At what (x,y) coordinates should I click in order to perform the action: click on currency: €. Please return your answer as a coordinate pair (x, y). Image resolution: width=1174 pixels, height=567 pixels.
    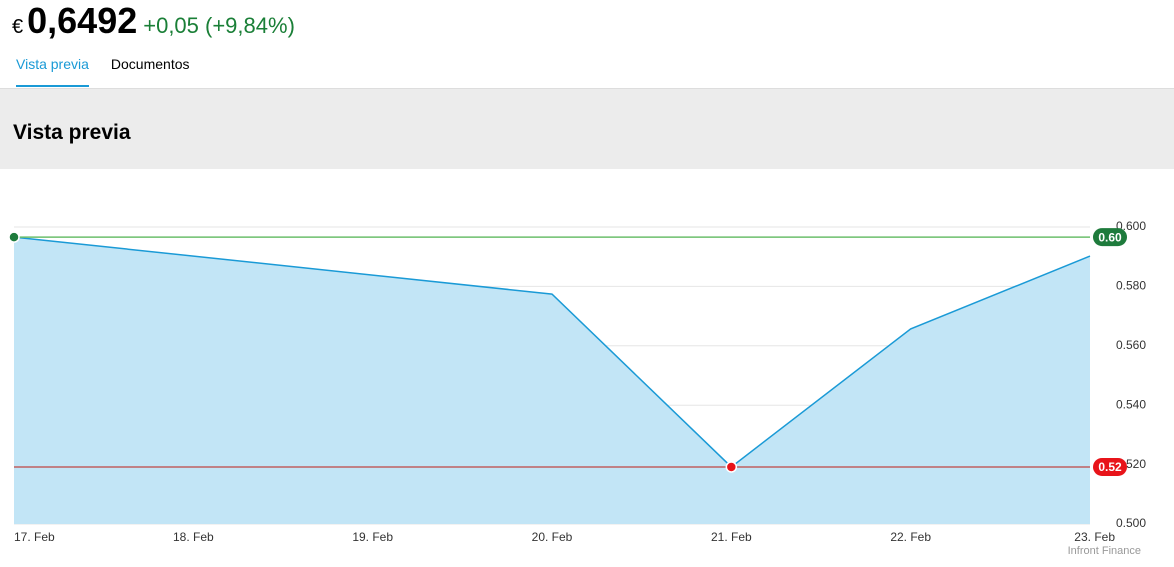
    Looking at the image, I should click on (18, 27).